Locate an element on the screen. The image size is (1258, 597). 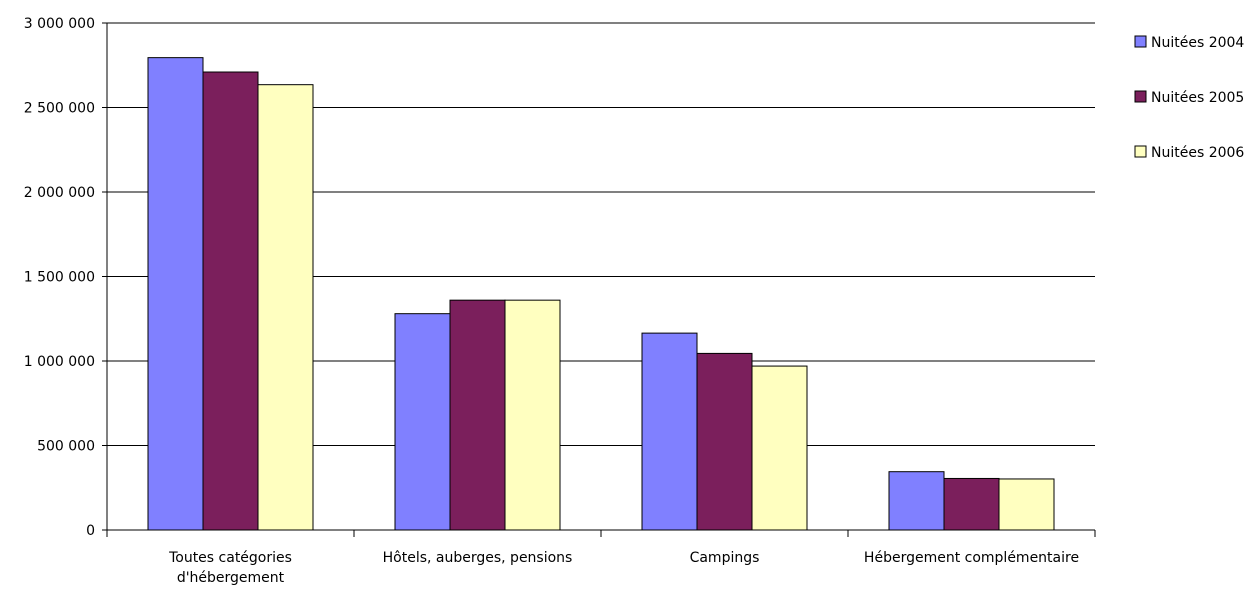
y-tick-label: 2 000 000 is located at coordinates (59, 193).